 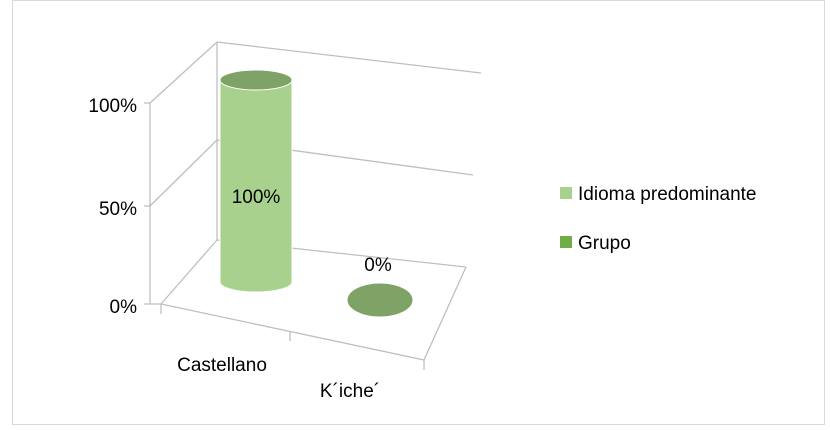 I want to click on legend-swatch-grupo, so click(x=566, y=242).